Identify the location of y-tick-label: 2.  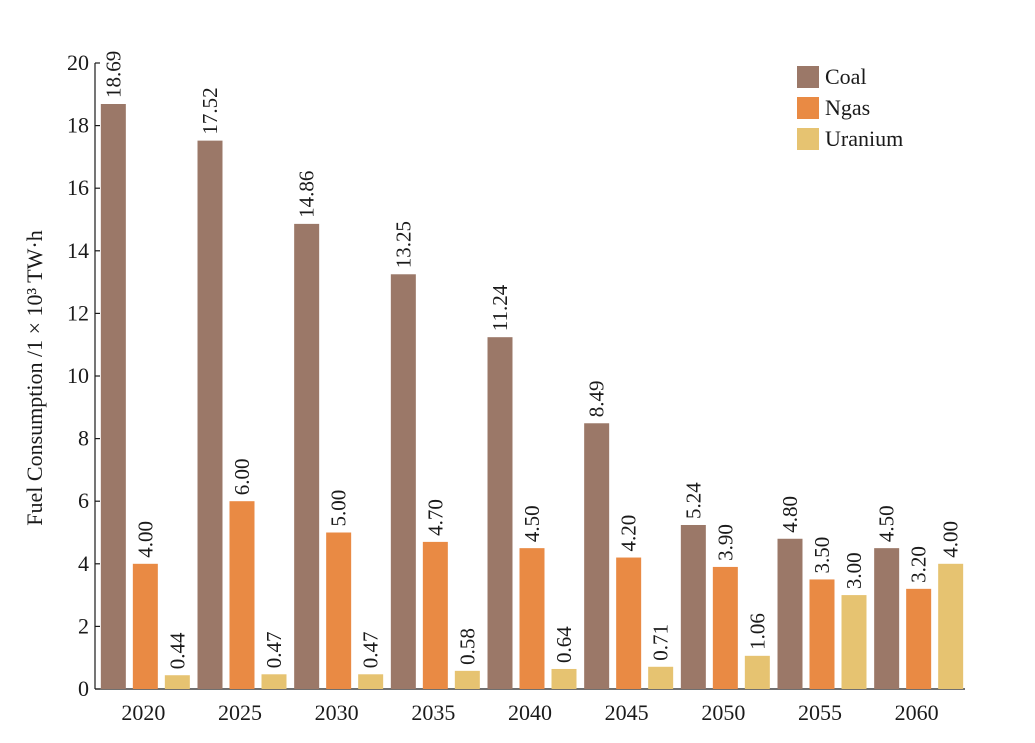
(83, 625).